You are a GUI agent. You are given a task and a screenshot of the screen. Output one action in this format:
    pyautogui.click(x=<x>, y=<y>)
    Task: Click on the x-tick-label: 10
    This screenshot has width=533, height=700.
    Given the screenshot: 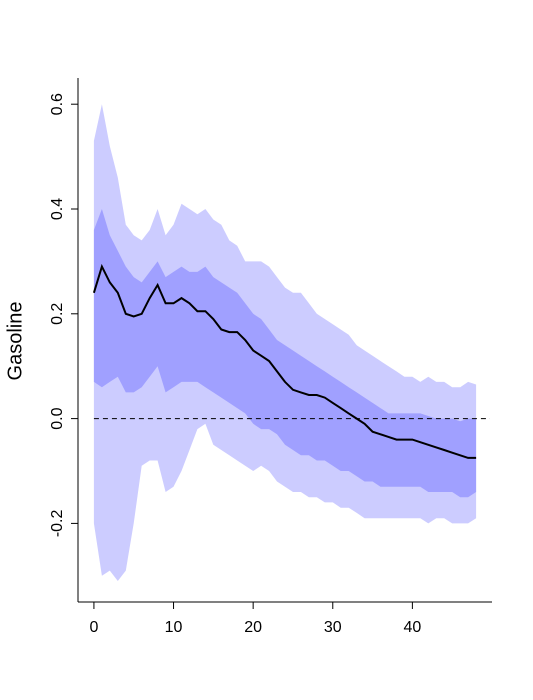 What is the action you would take?
    pyautogui.click(x=174, y=627)
    